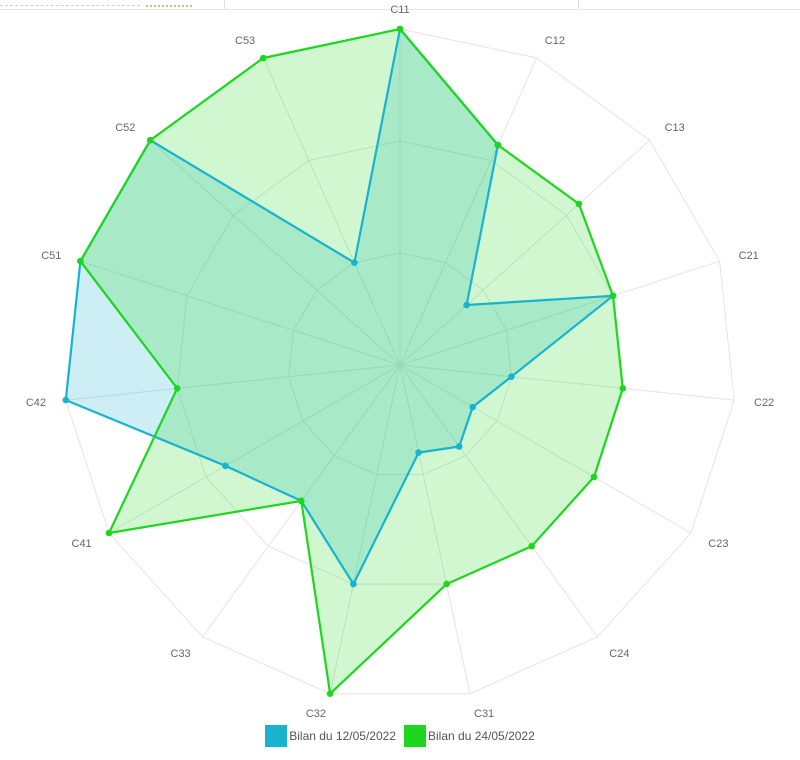  What do you see at coordinates (399, 10) in the screenshot?
I see `axis-label-c11: C11` at bounding box center [399, 10].